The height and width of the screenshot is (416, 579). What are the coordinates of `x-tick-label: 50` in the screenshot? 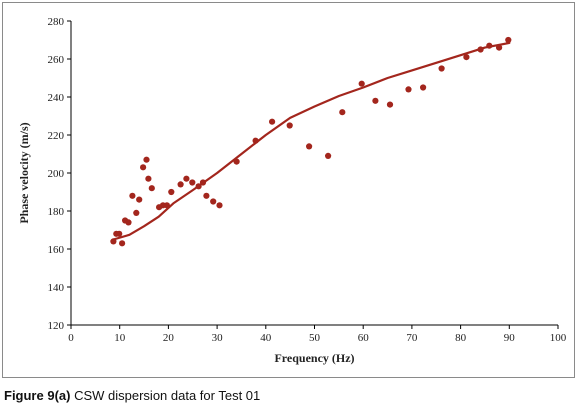 It's located at (315, 338).